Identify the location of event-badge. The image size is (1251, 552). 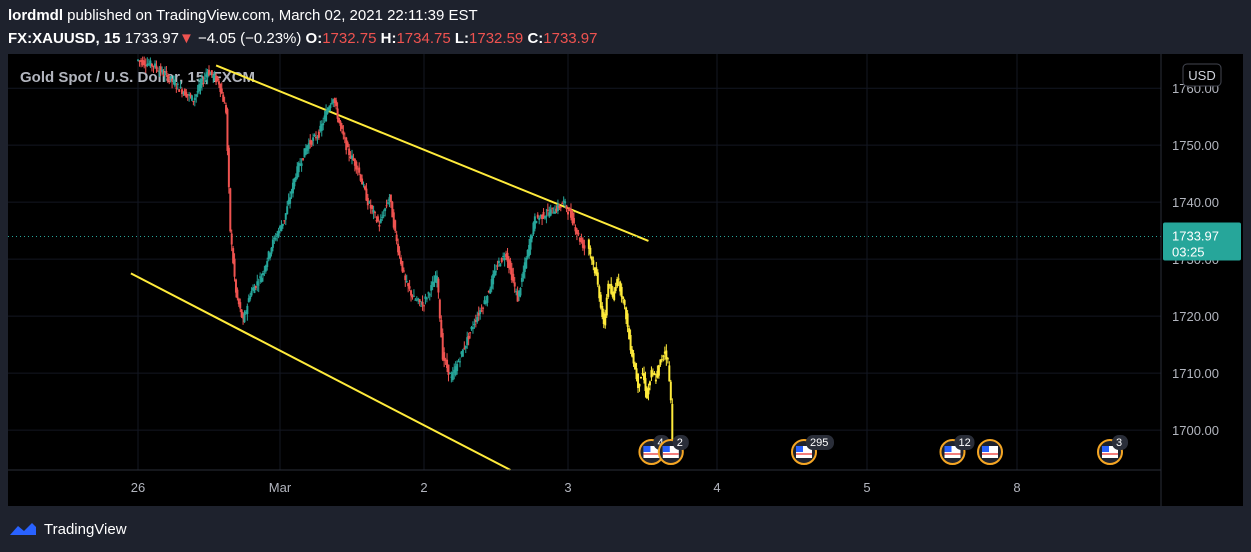
(990, 452).